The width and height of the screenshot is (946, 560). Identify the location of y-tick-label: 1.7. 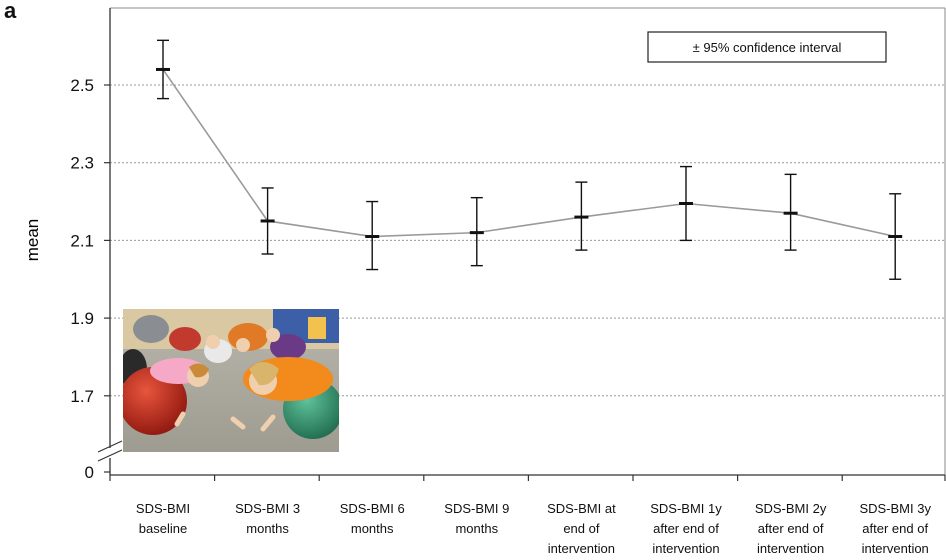
(82, 396).